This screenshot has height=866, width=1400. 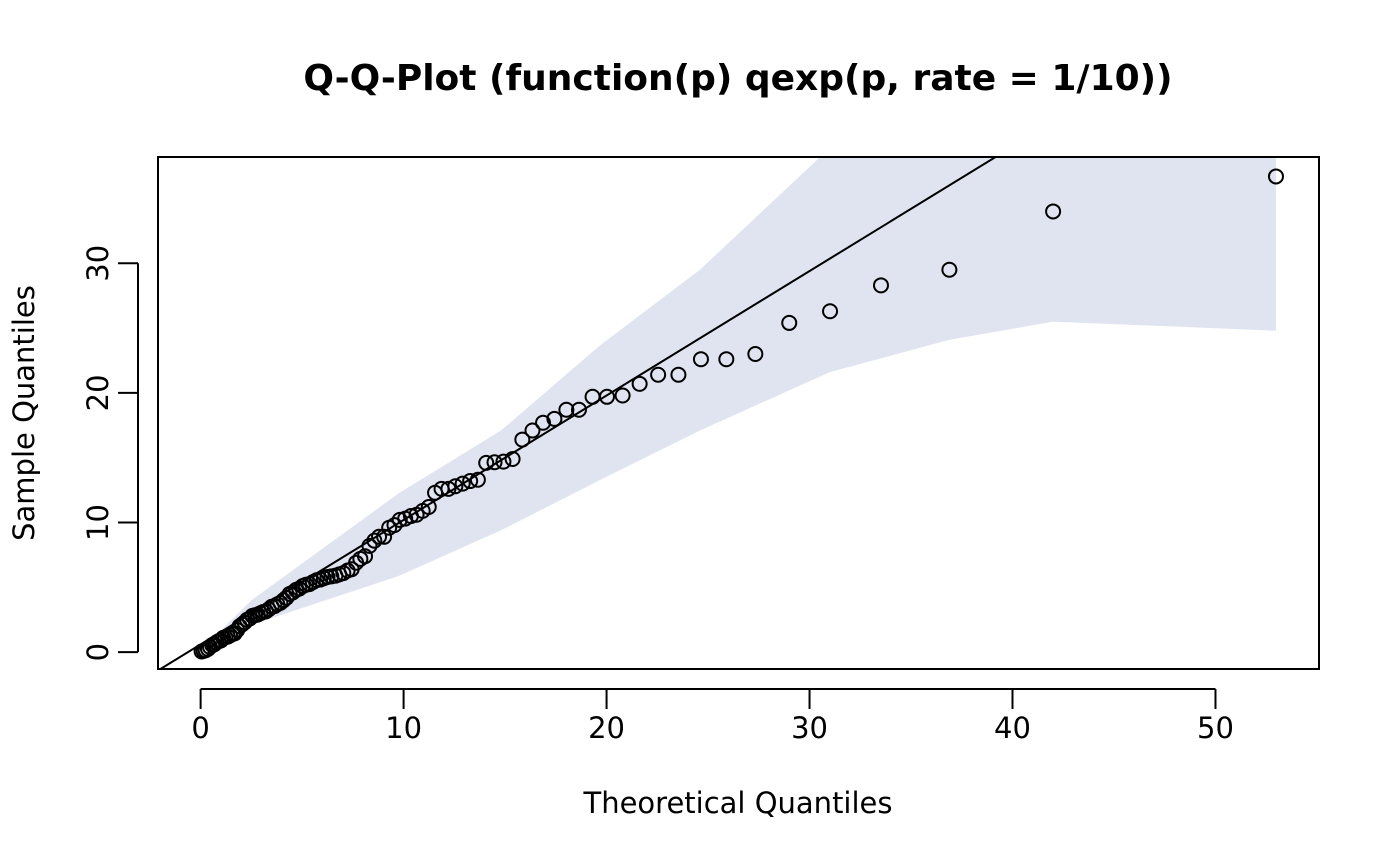 I want to click on y-axis-title: Sample Quantiles, so click(x=24, y=413).